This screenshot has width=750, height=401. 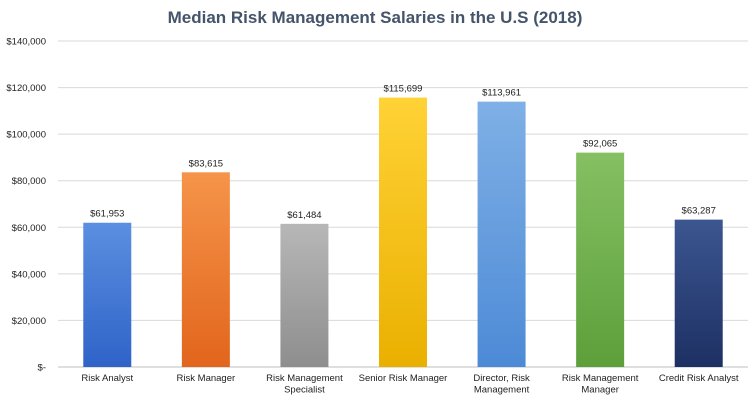 I want to click on bar-risk-management-manager, so click(x=600, y=259).